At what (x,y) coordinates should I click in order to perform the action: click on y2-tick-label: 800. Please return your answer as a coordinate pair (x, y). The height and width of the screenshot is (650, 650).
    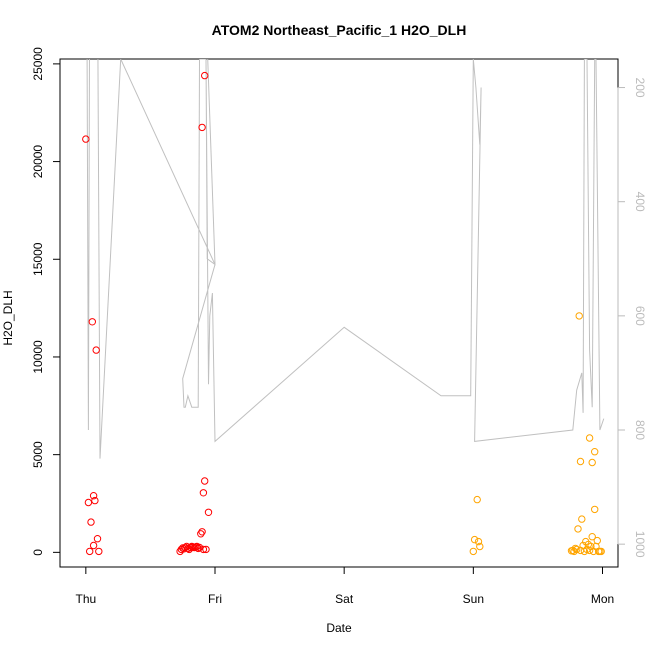
    Looking at the image, I should click on (640, 430).